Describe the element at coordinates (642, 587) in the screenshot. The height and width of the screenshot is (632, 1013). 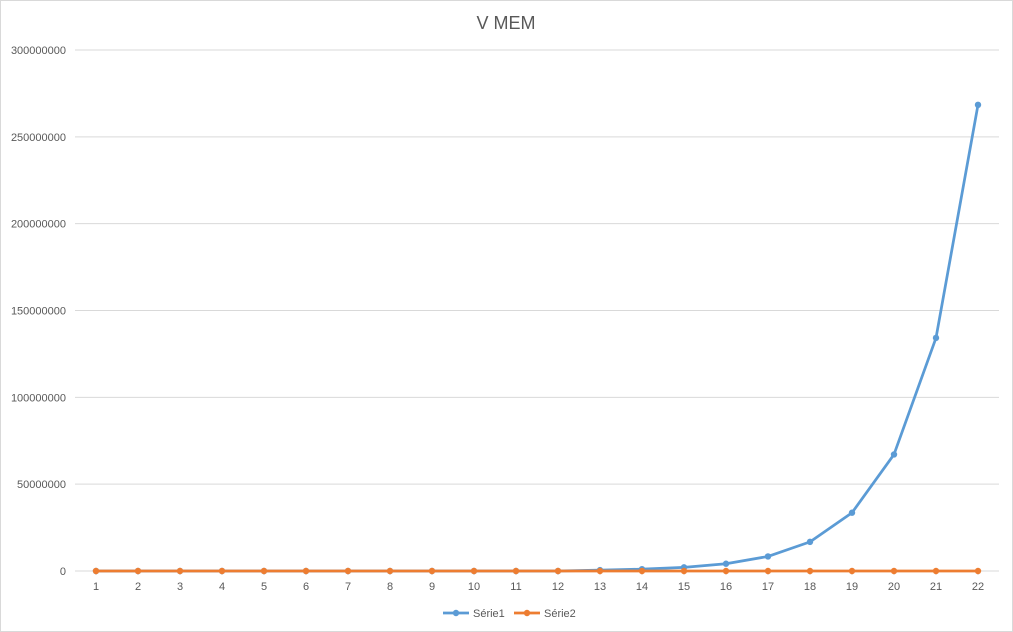
I see `x-tick-label: 14` at that location.